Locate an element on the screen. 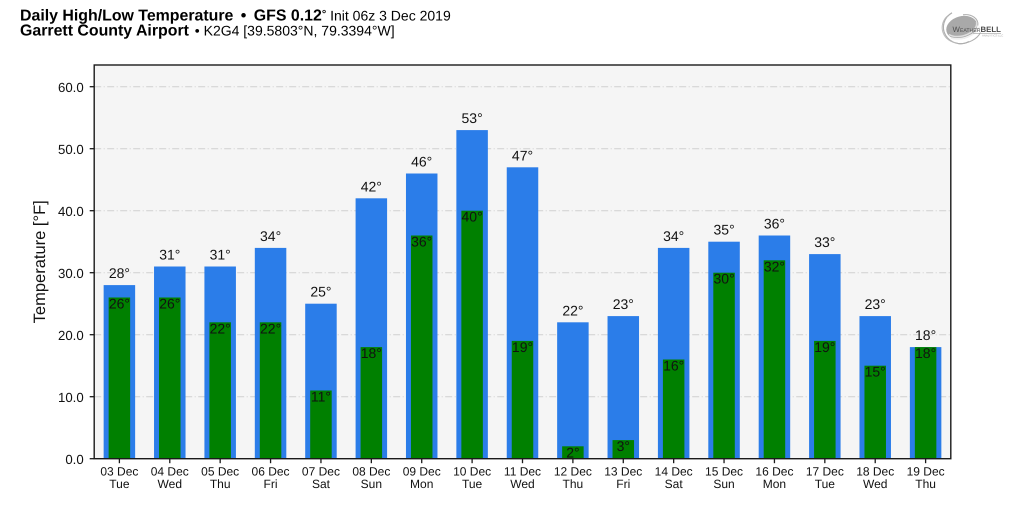 The width and height of the screenshot is (1024, 508). svg-text: 19 Dec is located at coordinates (926, 472).